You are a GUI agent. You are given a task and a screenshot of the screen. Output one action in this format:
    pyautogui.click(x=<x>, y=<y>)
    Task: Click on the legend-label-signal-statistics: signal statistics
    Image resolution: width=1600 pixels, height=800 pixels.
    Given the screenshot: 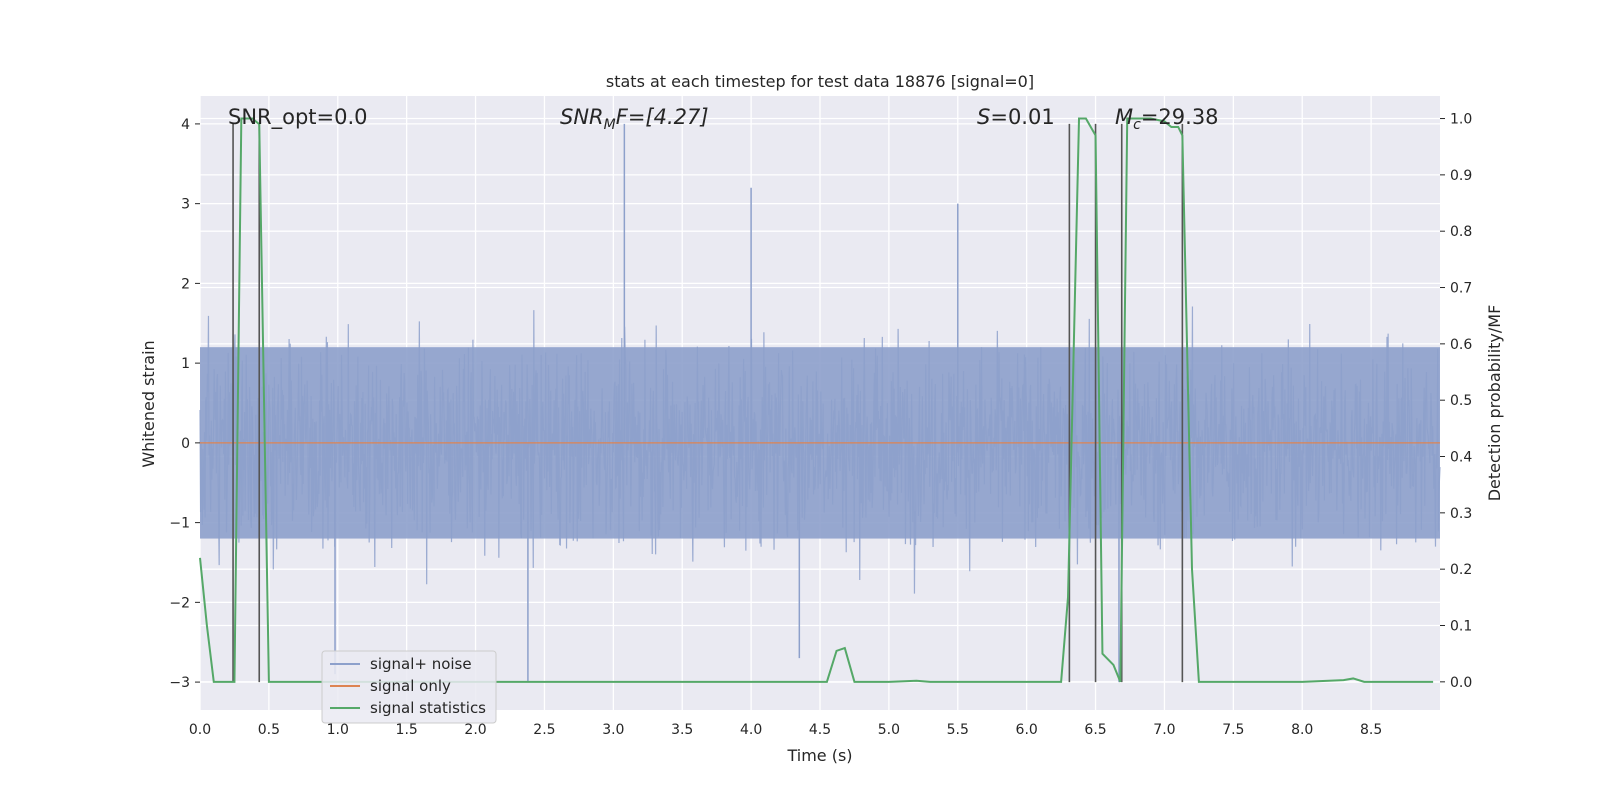 What is the action you would take?
    pyautogui.click(x=428, y=708)
    